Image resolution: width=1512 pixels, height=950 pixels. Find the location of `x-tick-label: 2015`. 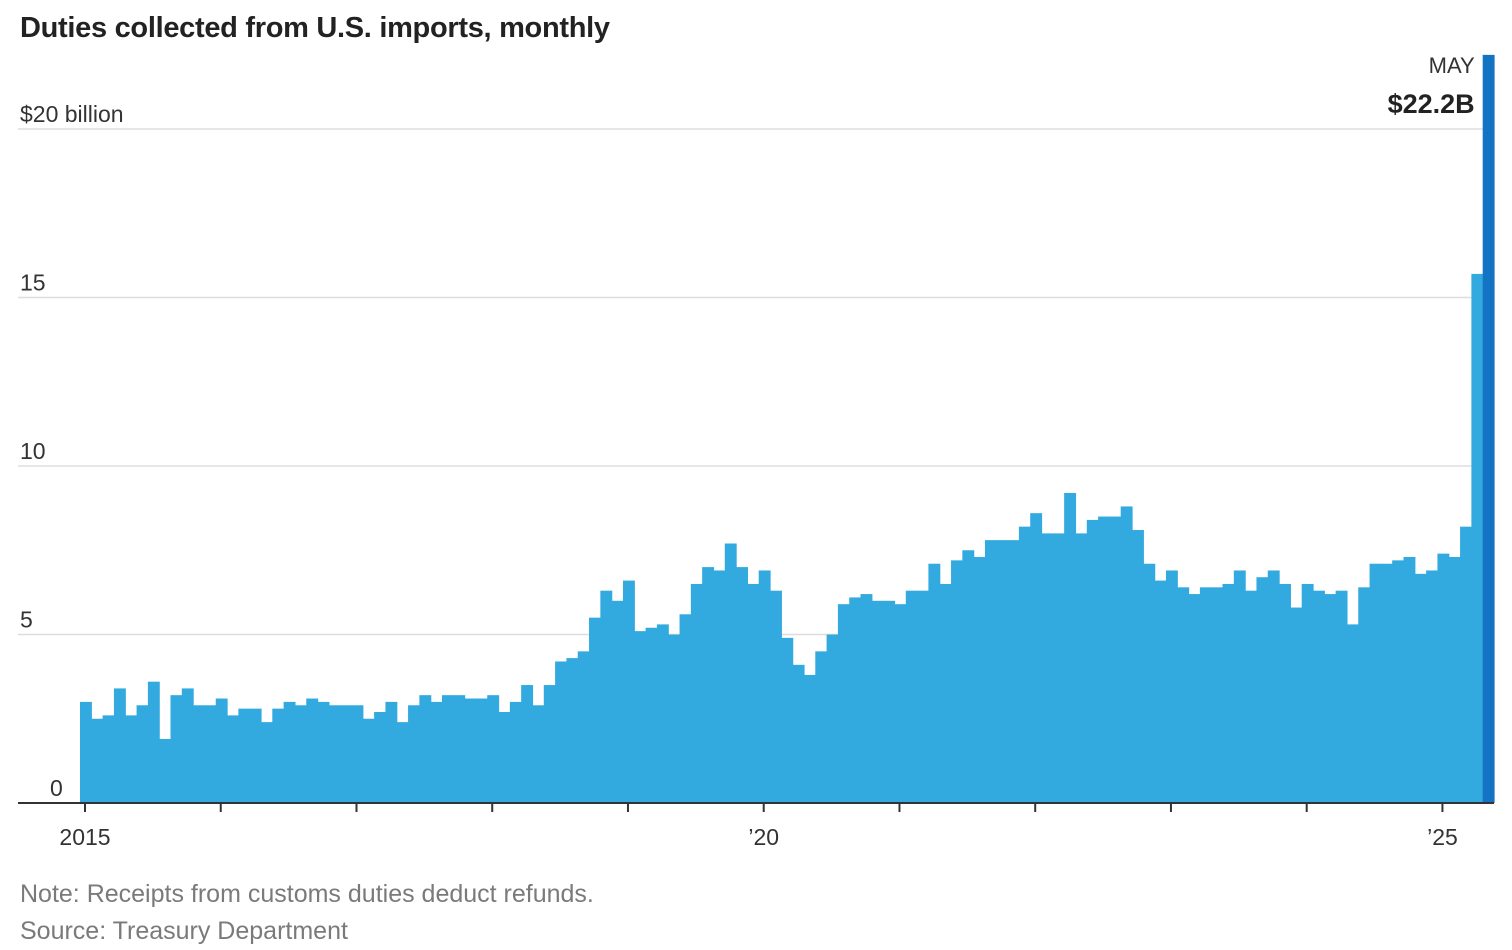

x-tick-label: 2015 is located at coordinates (84, 837).